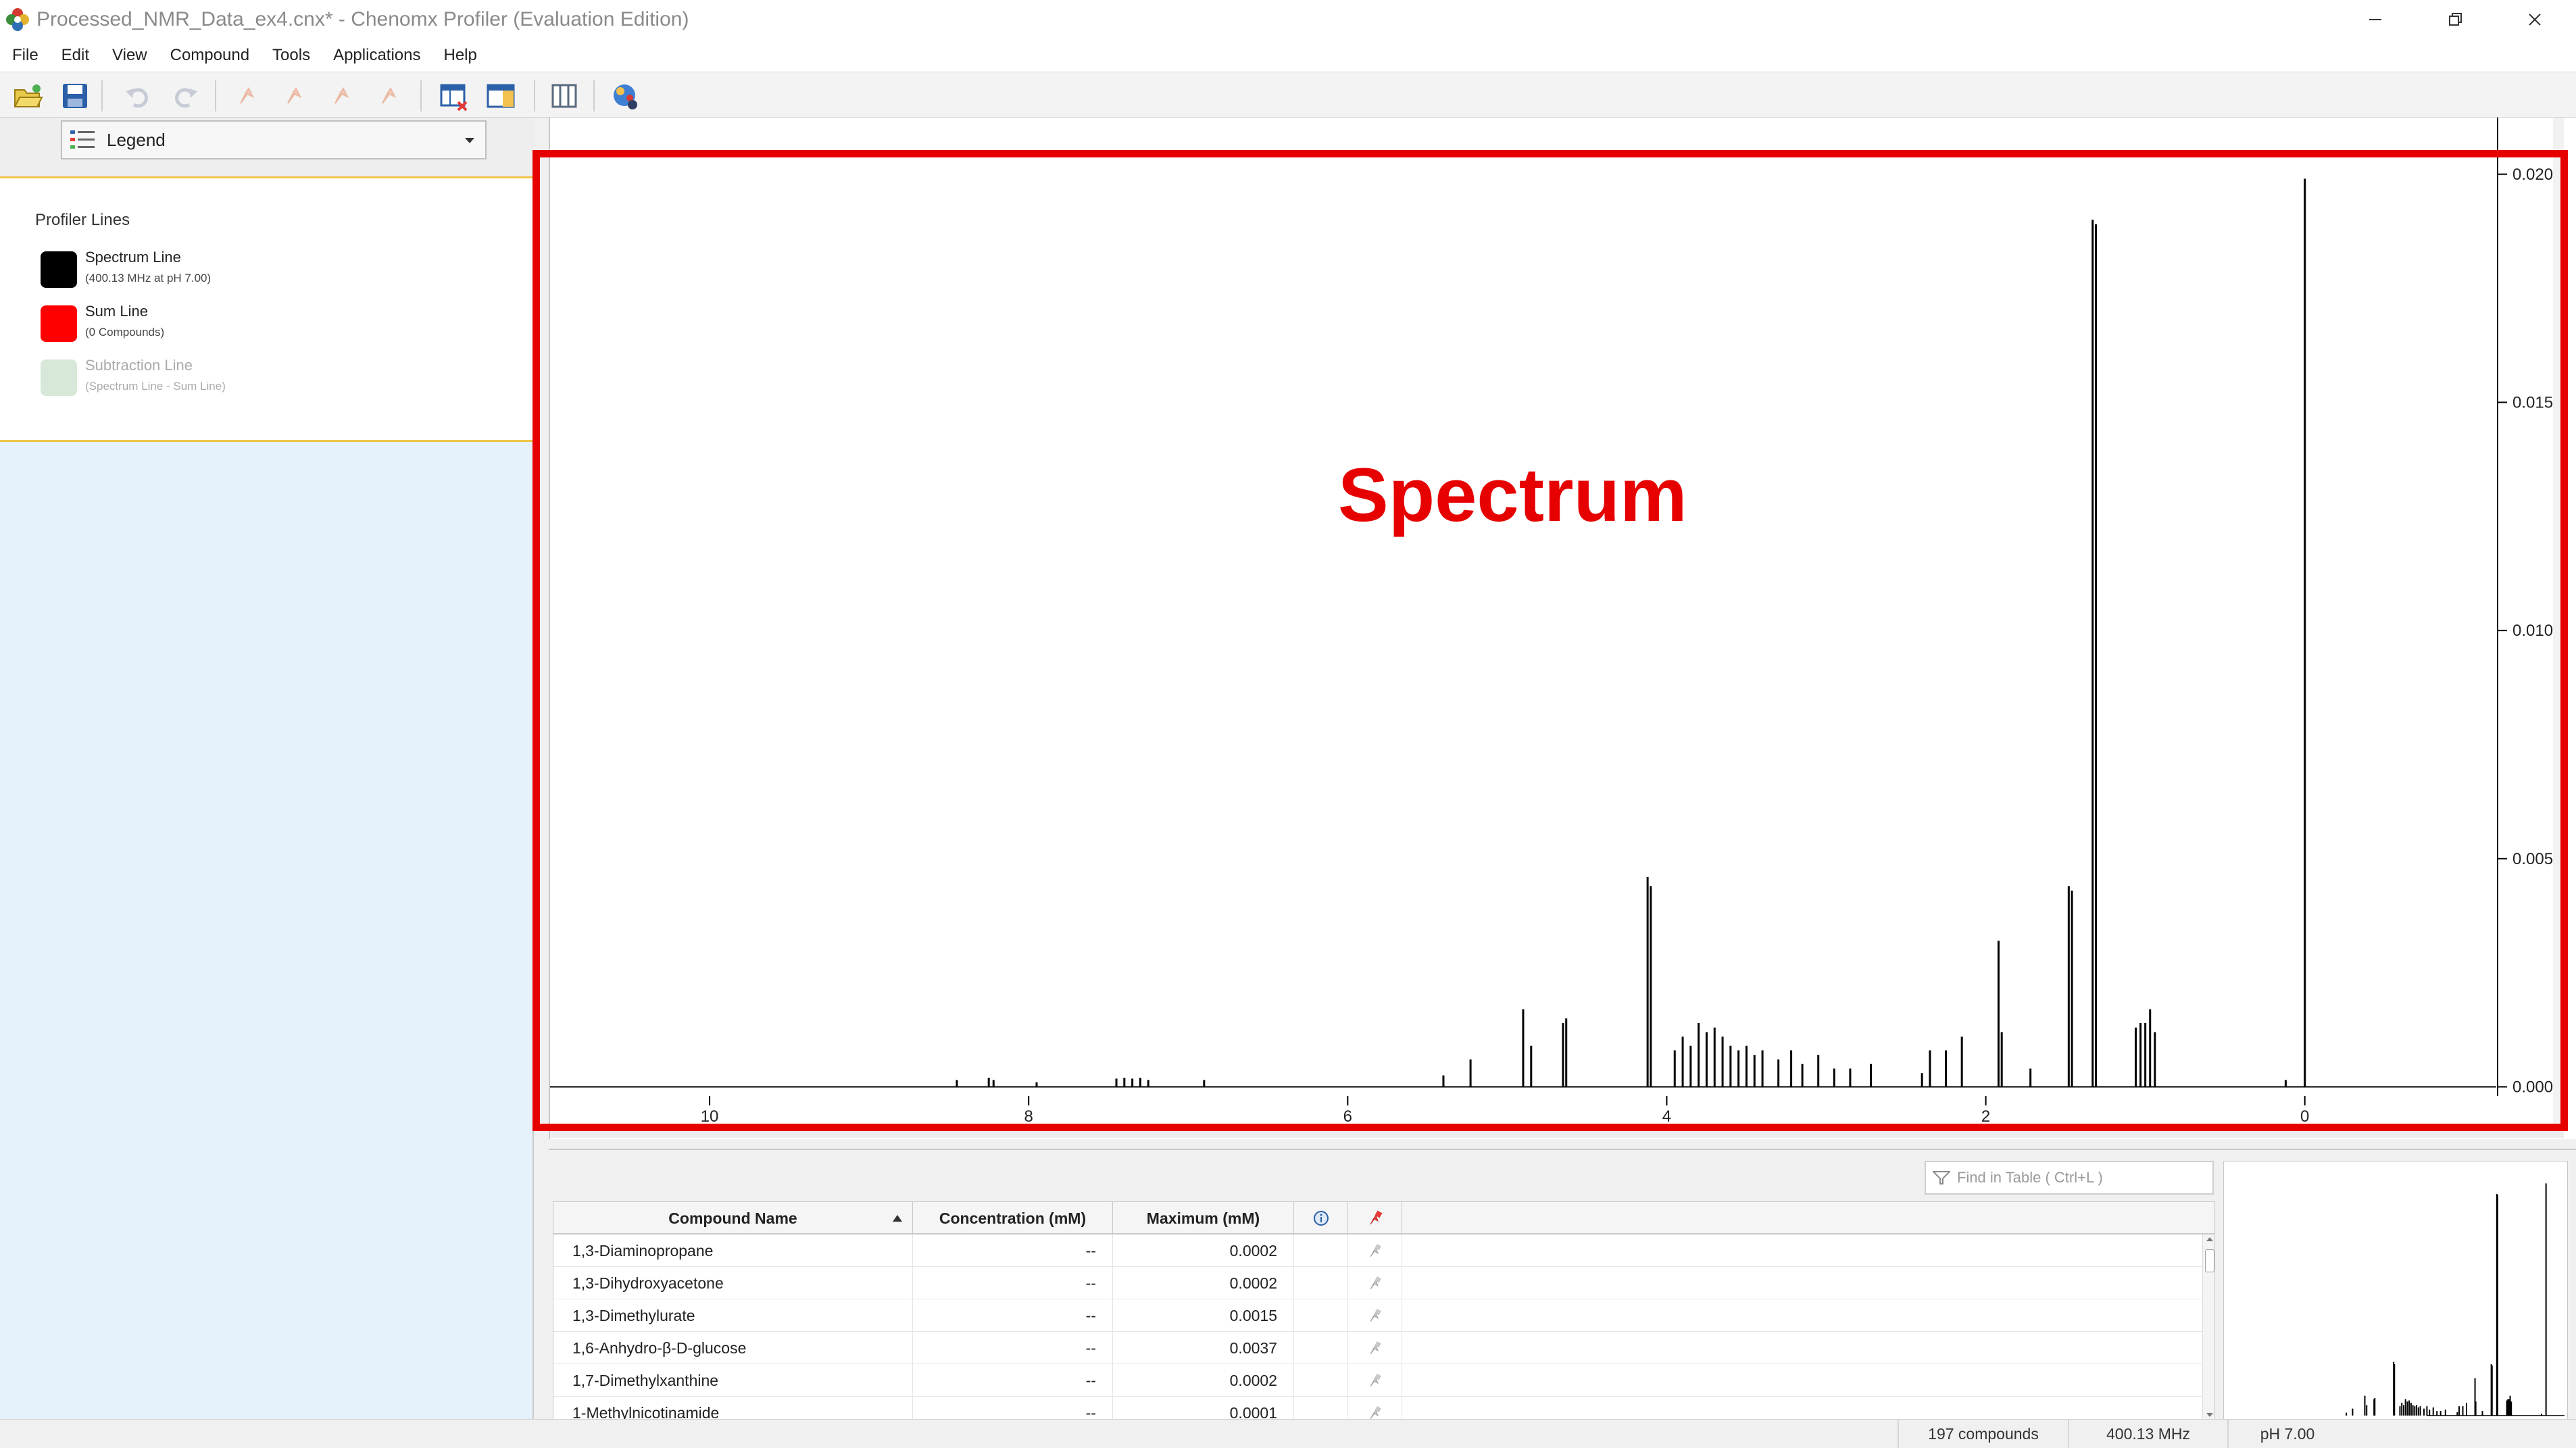 Image resolution: width=2576 pixels, height=1448 pixels. Describe the element at coordinates (277, 269) in the screenshot. I see `legend-item-spectrum-line: Spectrum Line (400.13 MHz at pH 7.00)` at that location.